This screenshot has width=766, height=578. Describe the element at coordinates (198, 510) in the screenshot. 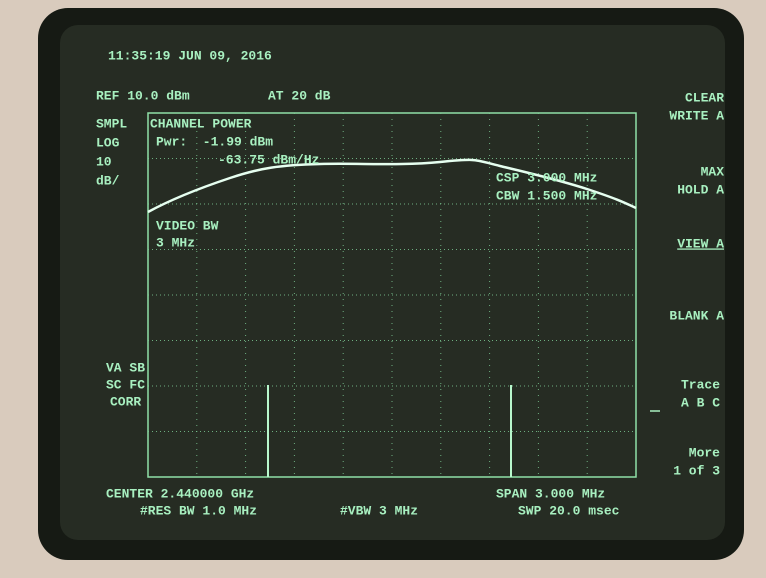

I see `resolution-bw: #RES BW 1.0 MHz` at that location.